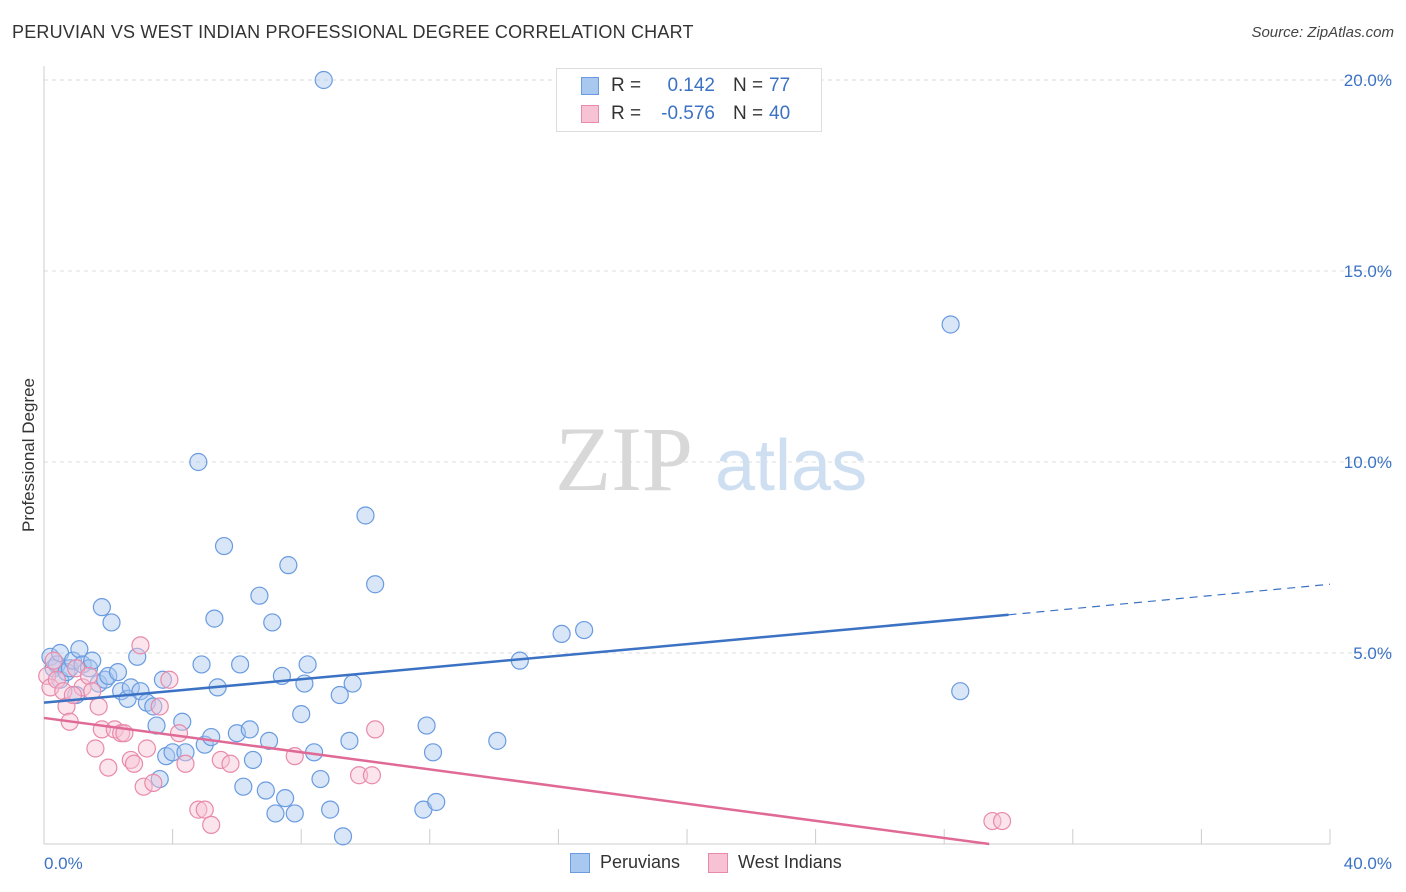 The height and width of the screenshot is (892, 1406). Describe the element at coordinates (516, 781) in the screenshot. I see `west-indians-trendline` at that location.